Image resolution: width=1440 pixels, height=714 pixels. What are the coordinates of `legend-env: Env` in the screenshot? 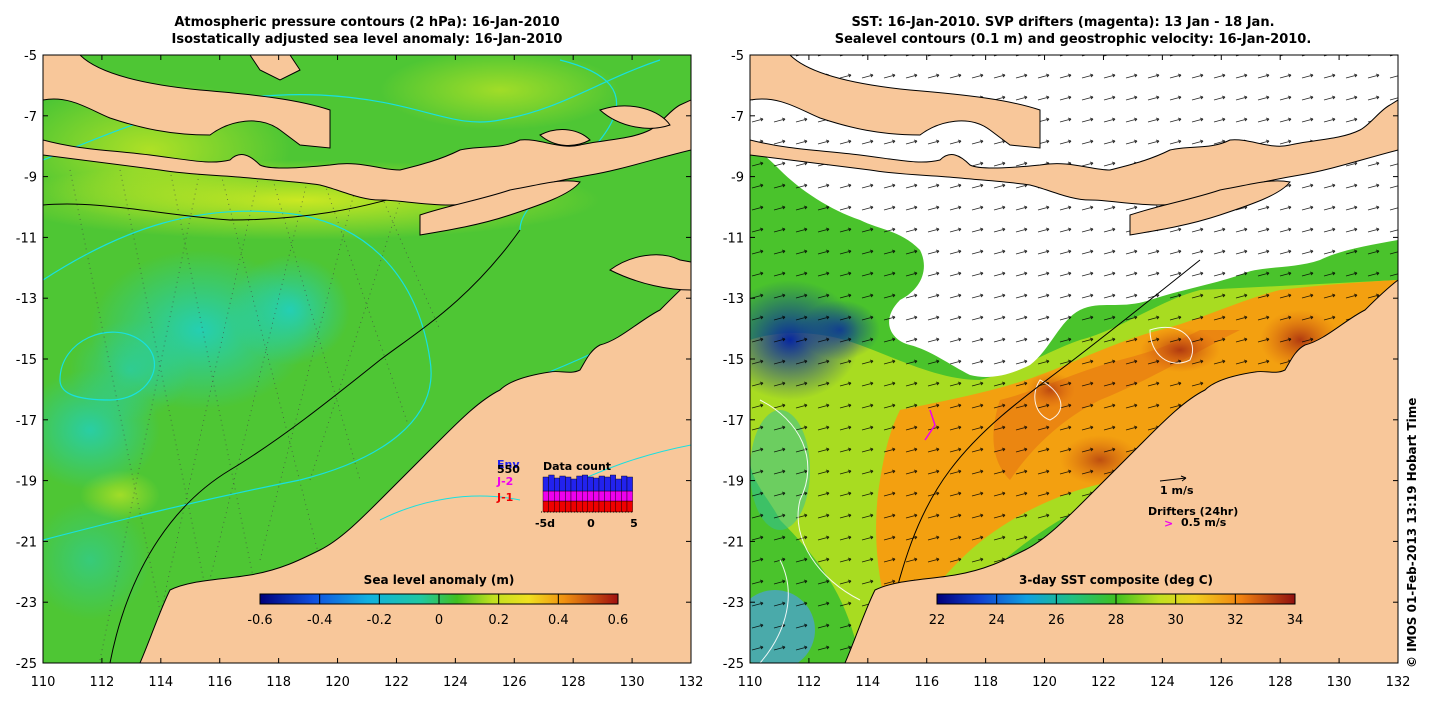 It's located at (508, 464).